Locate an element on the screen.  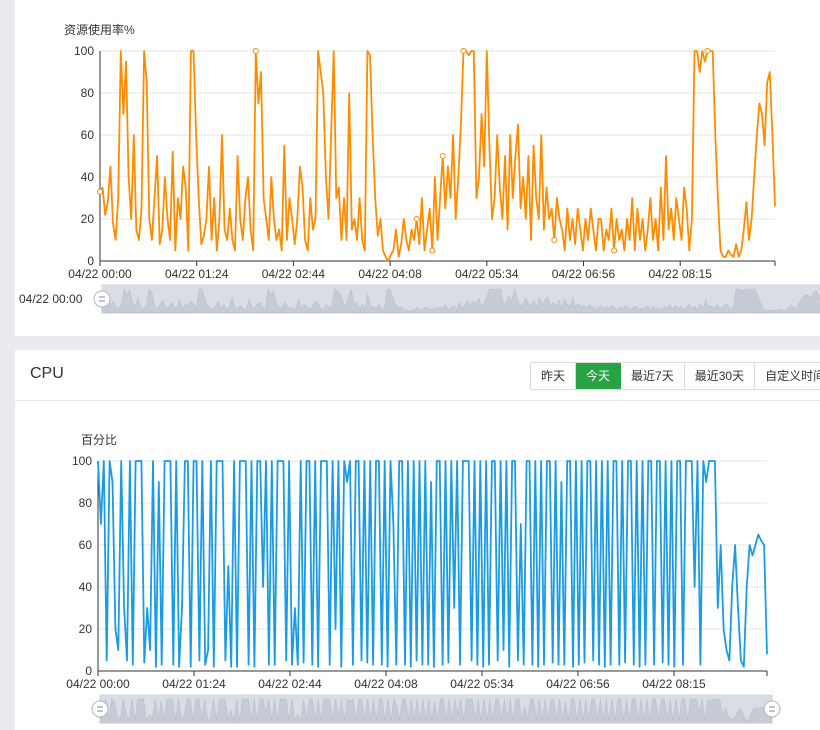
range-yesterday-button: 昨天 is located at coordinates (554, 376).